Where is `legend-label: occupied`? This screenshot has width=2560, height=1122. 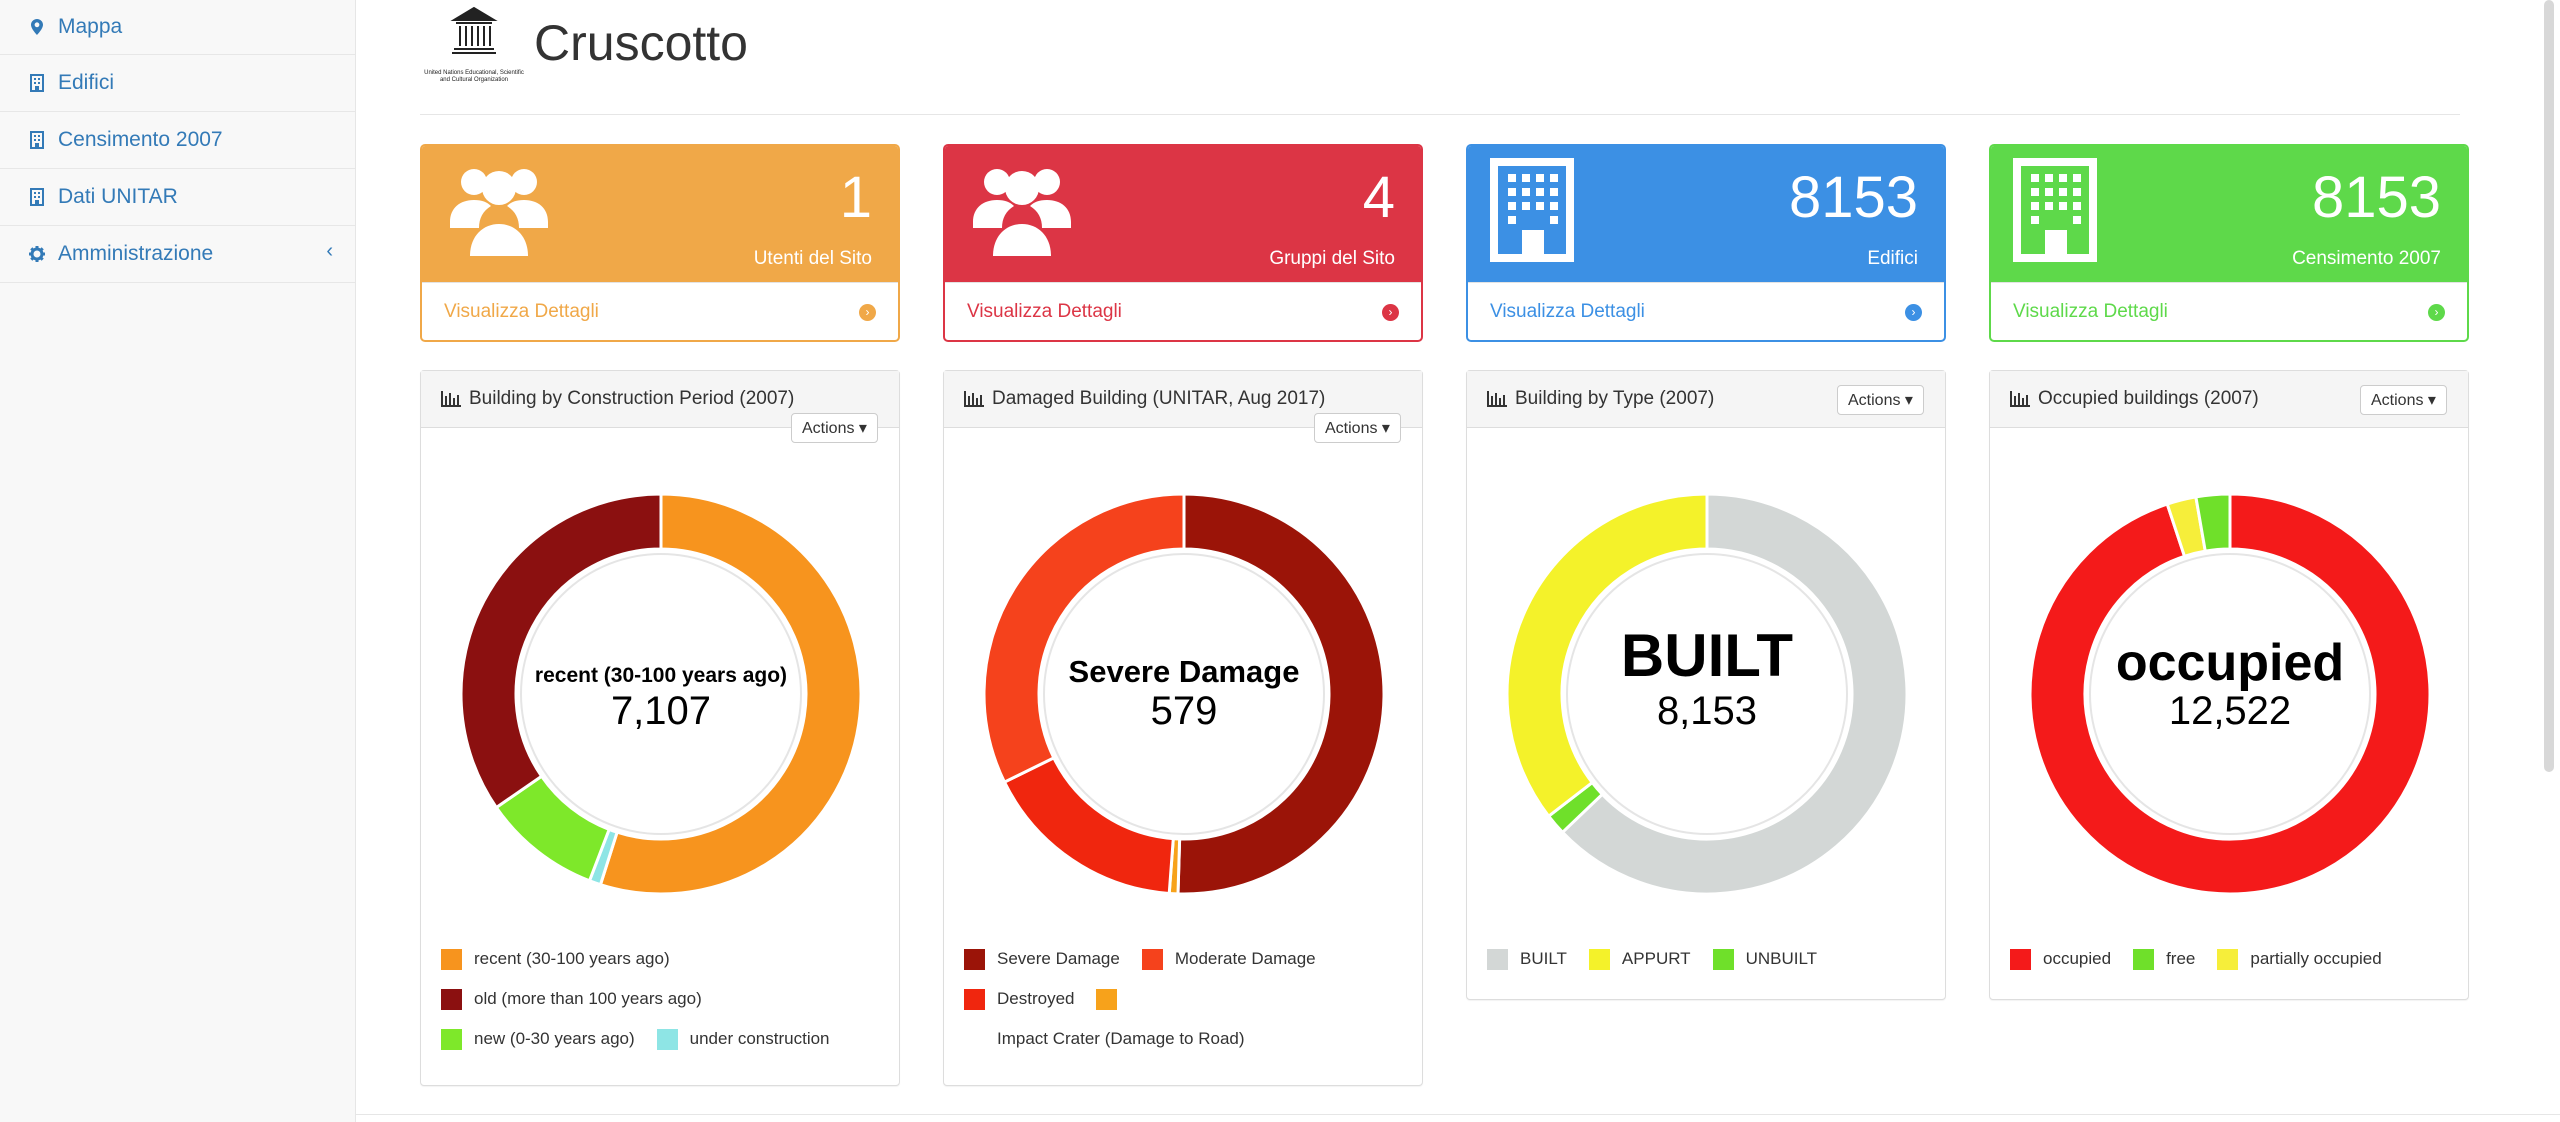
legend-label: occupied is located at coordinates (2077, 958).